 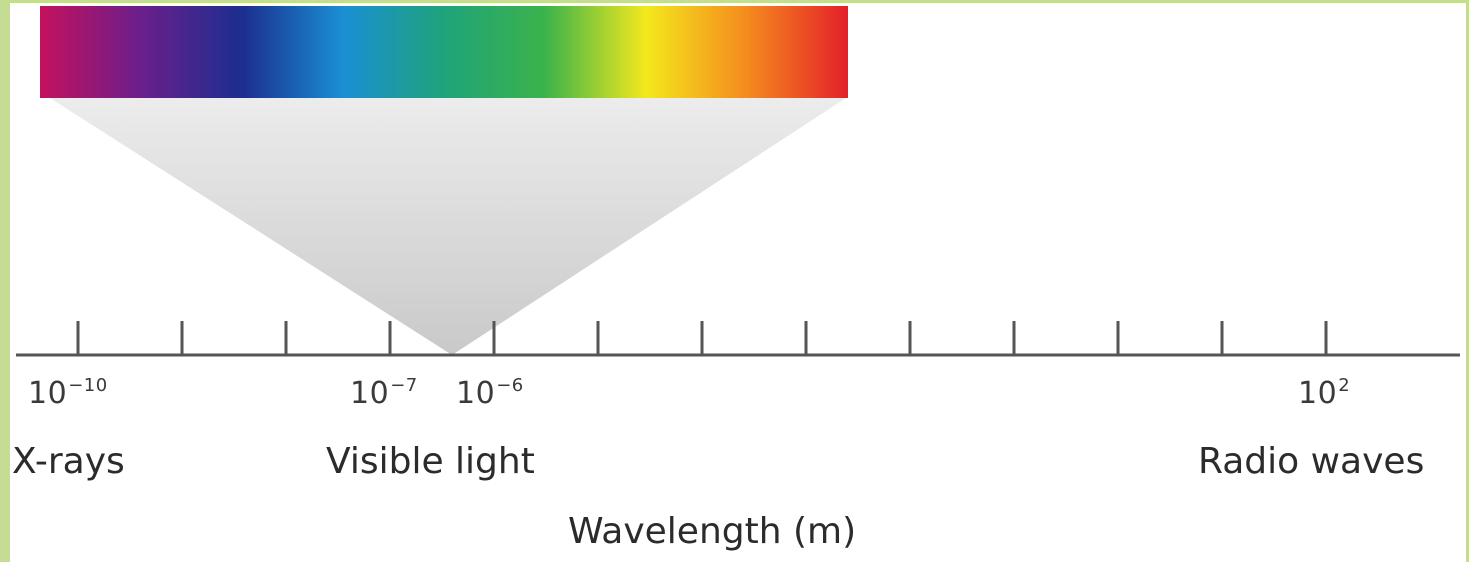 What do you see at coordinates (68, 393) in the screenshot?
I see `tick-label-1e-10: 10⁻¹⁰` at bounding box center [68, 393].